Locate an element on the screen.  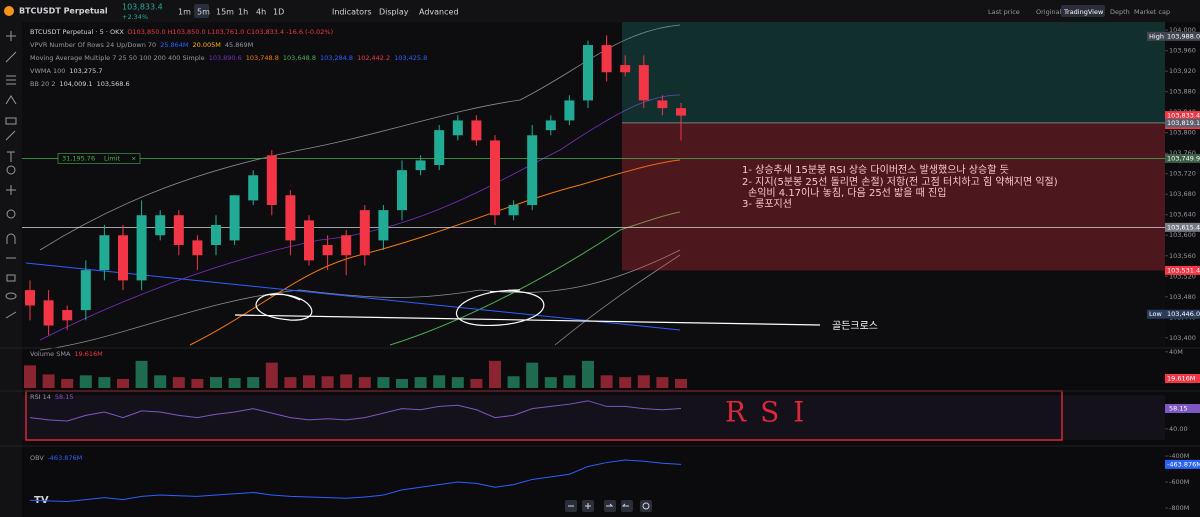
y-tick-label: -600M is located at coordinates (1179, 482).